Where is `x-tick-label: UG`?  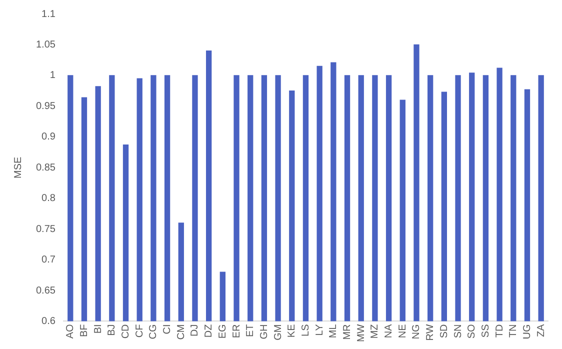
x-tick-label: UG is located at coordinates (527, 332).